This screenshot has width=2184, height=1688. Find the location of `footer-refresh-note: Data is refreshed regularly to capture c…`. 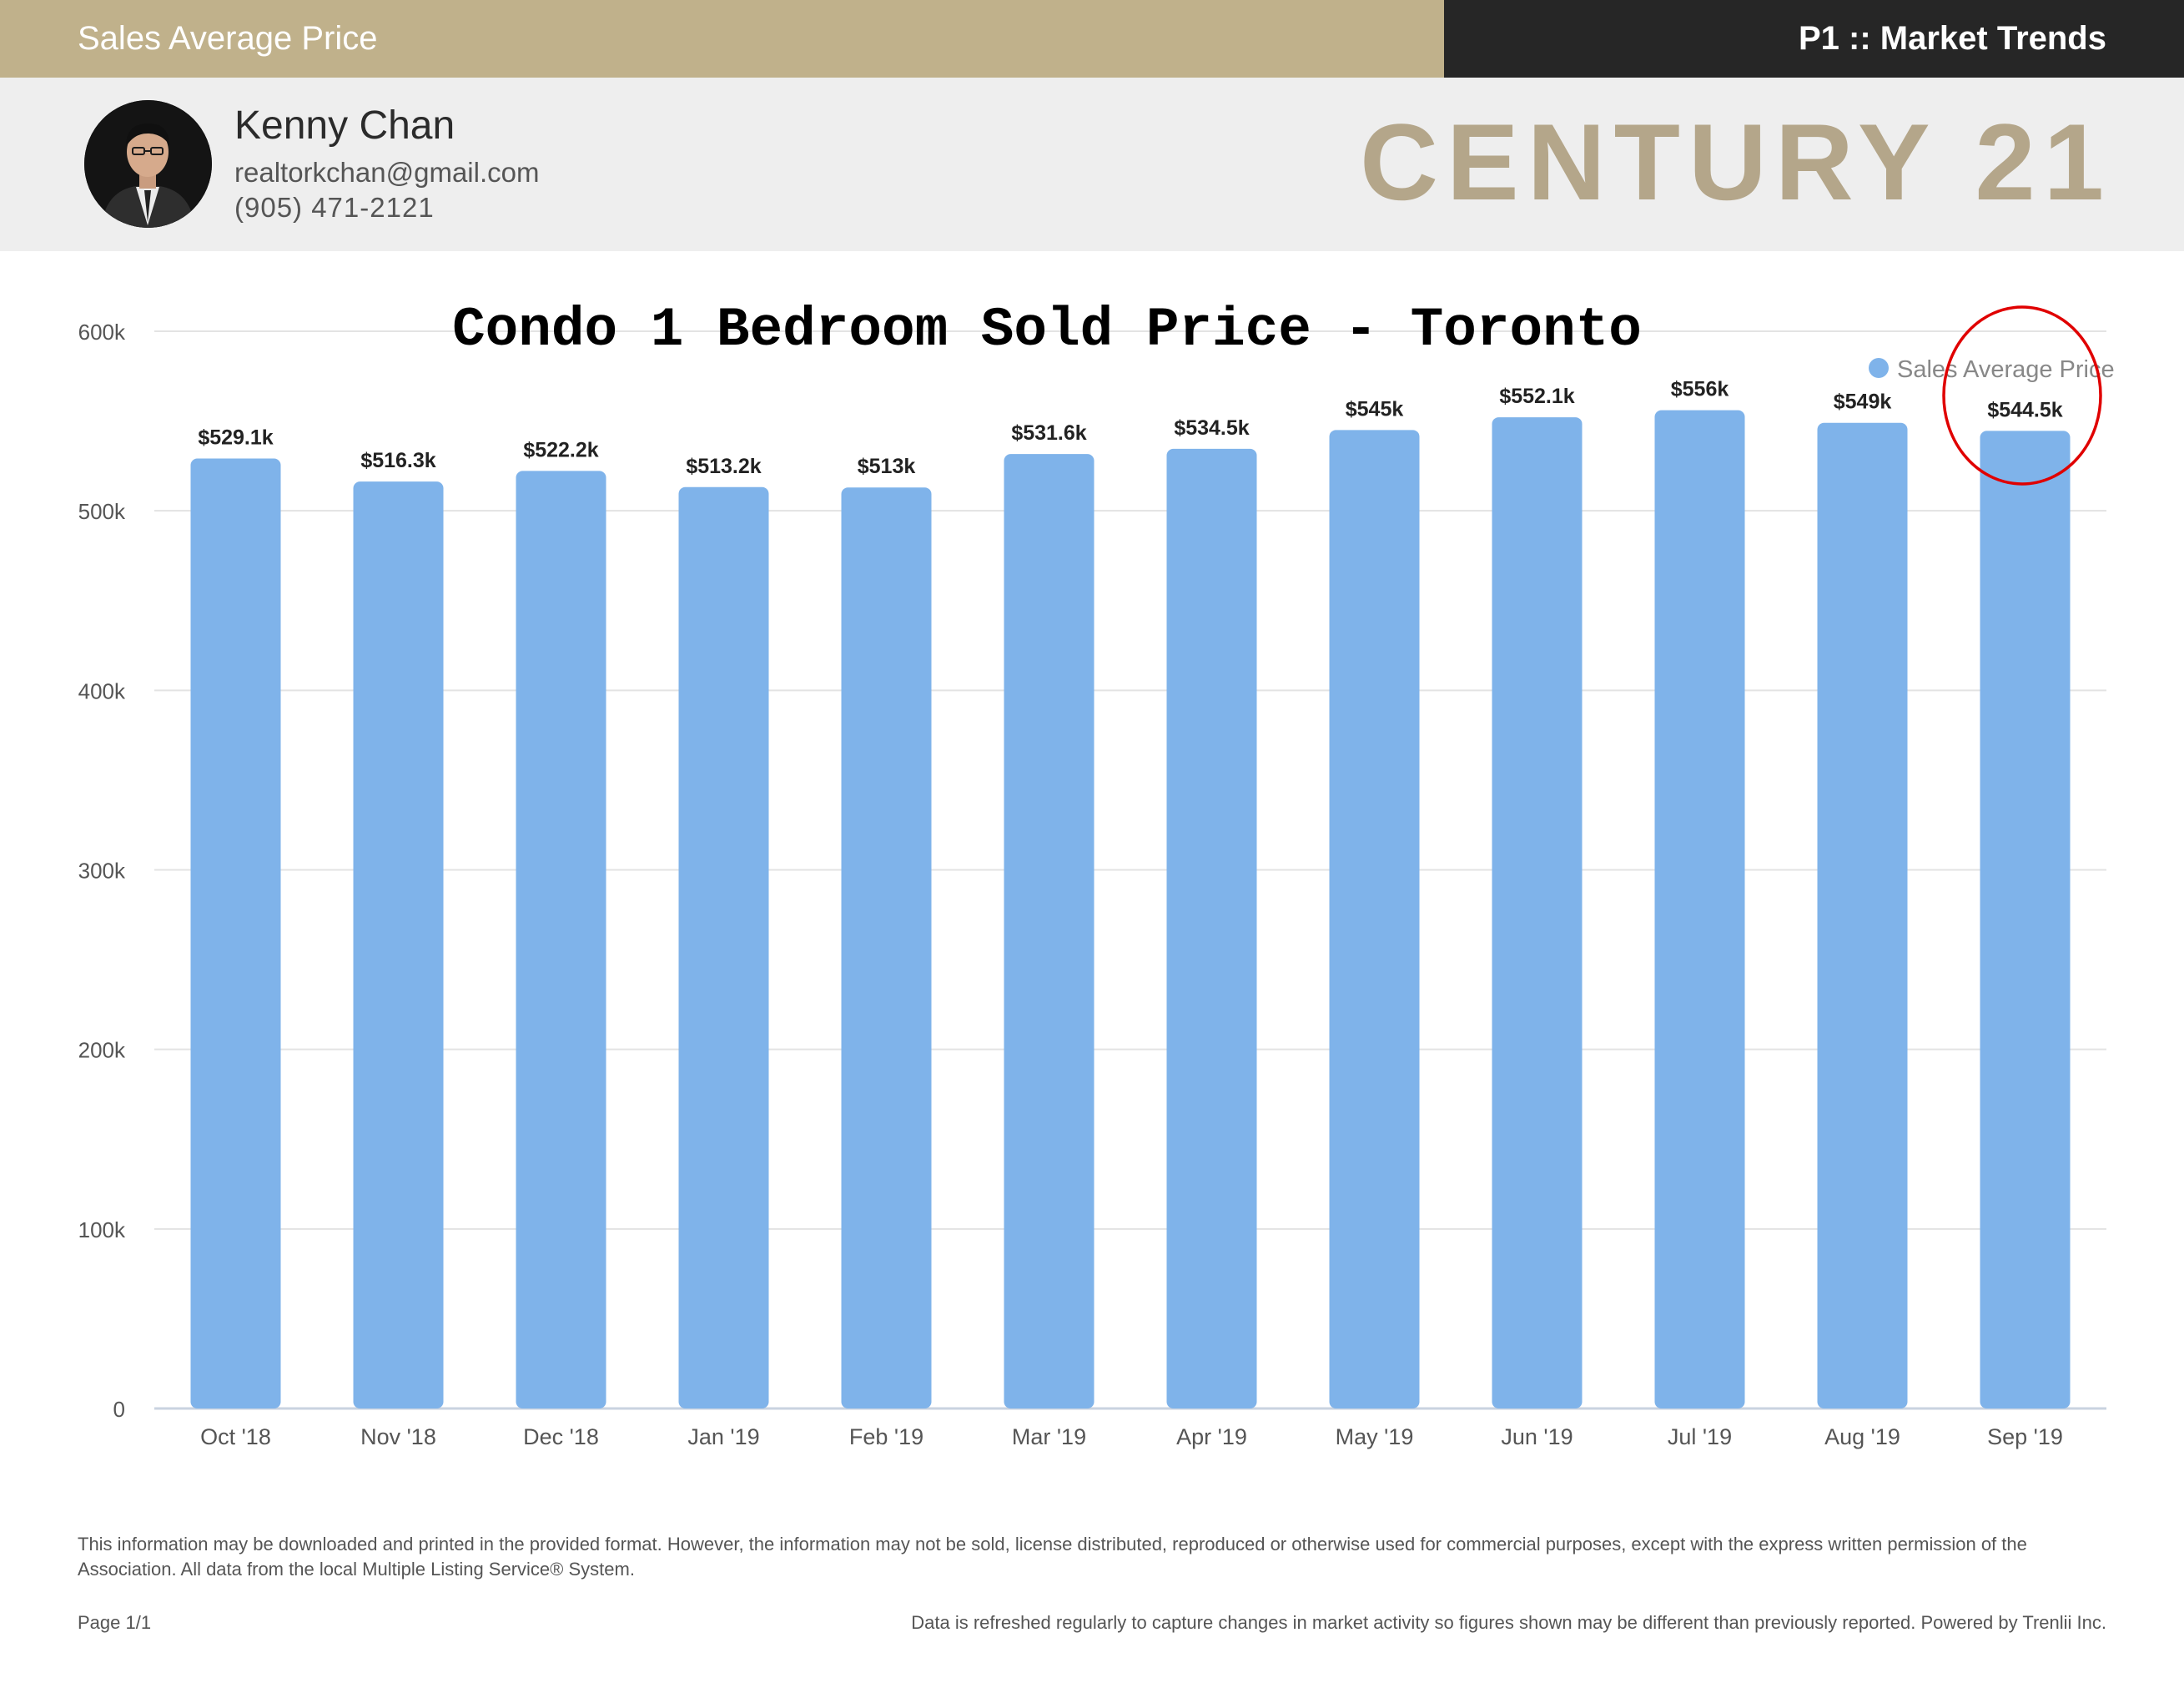

footer-refresh-note: Data is refreshed regularly to capture c… is located at coordinates (1508, 1622).